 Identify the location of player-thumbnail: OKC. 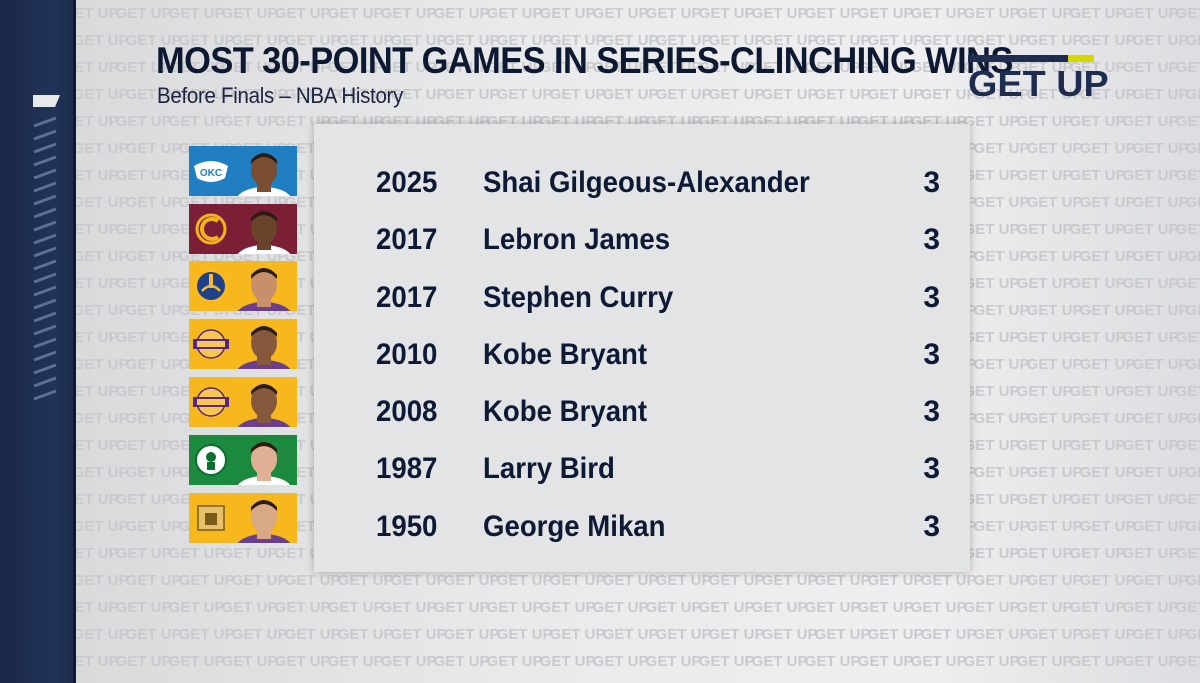
(243, 171).